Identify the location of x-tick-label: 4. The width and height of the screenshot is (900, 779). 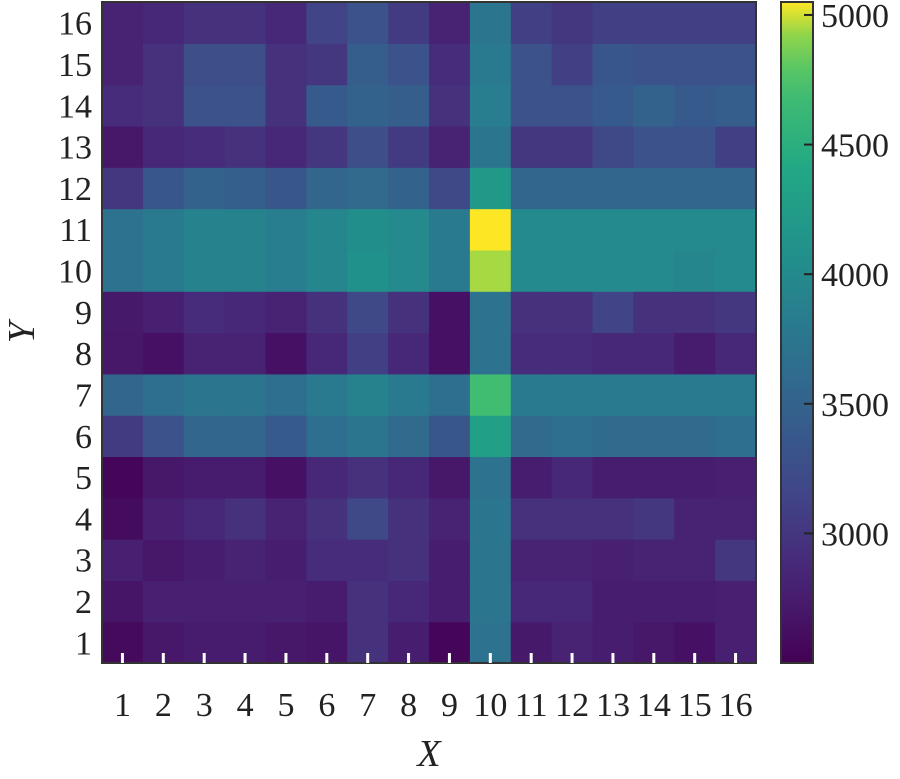
(245, 705).